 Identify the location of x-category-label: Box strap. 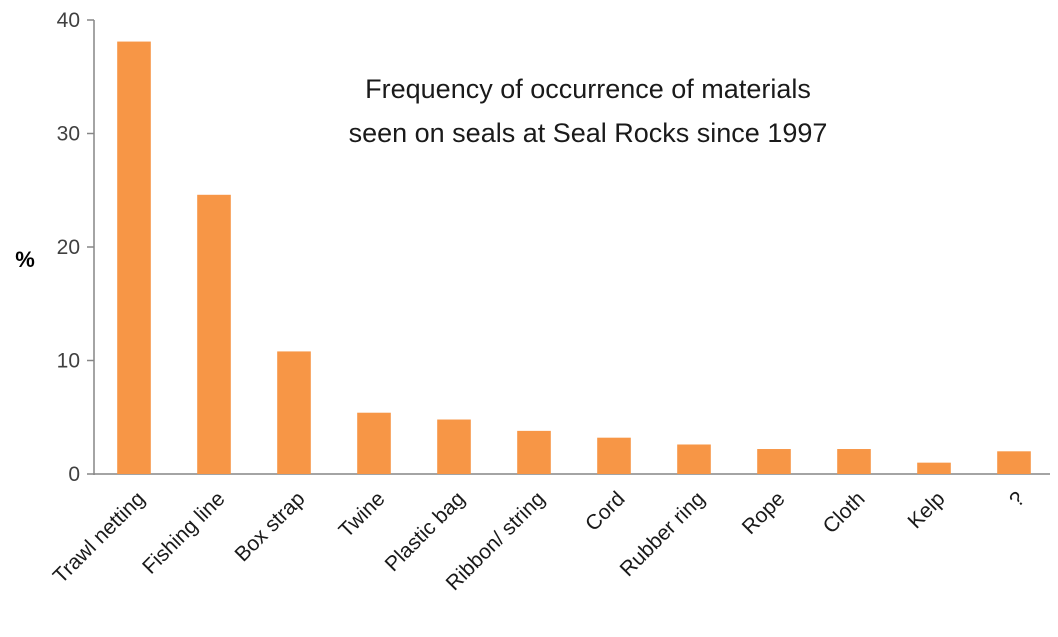
(270, 526).